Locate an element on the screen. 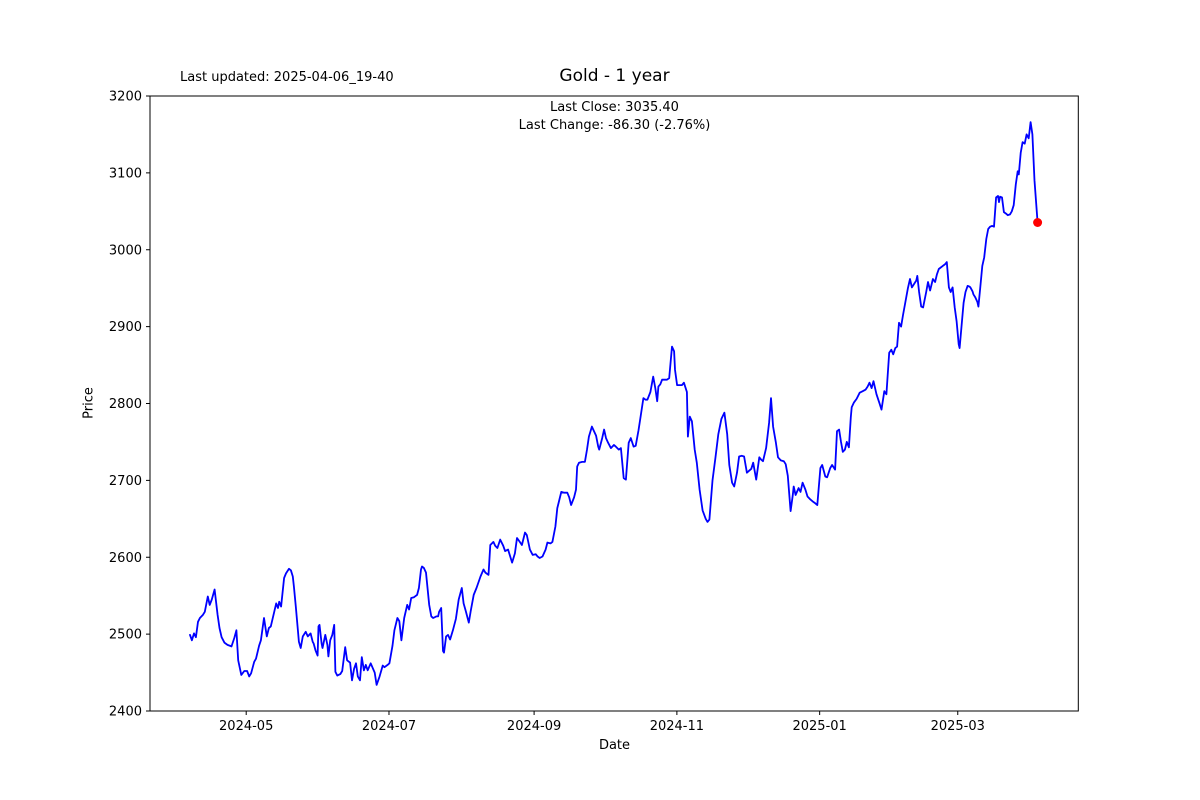 This screenshot has height=800, width=1200. y-tick-group: 2400 2500 2600 2700 2800 2900 3000 3100 3200 is located at coordinates (129, 405).